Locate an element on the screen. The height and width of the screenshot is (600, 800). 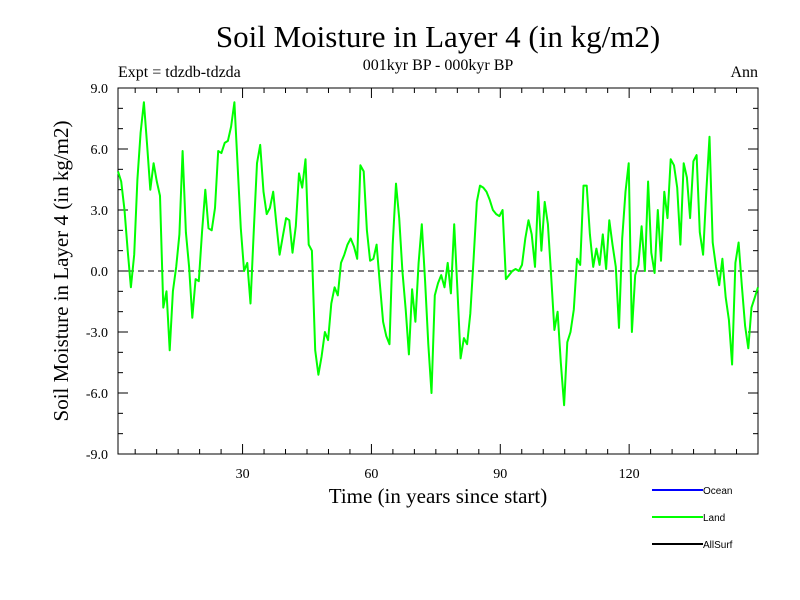
x-axis-label: Time (in years since start) is located at coordinates (438, 496).